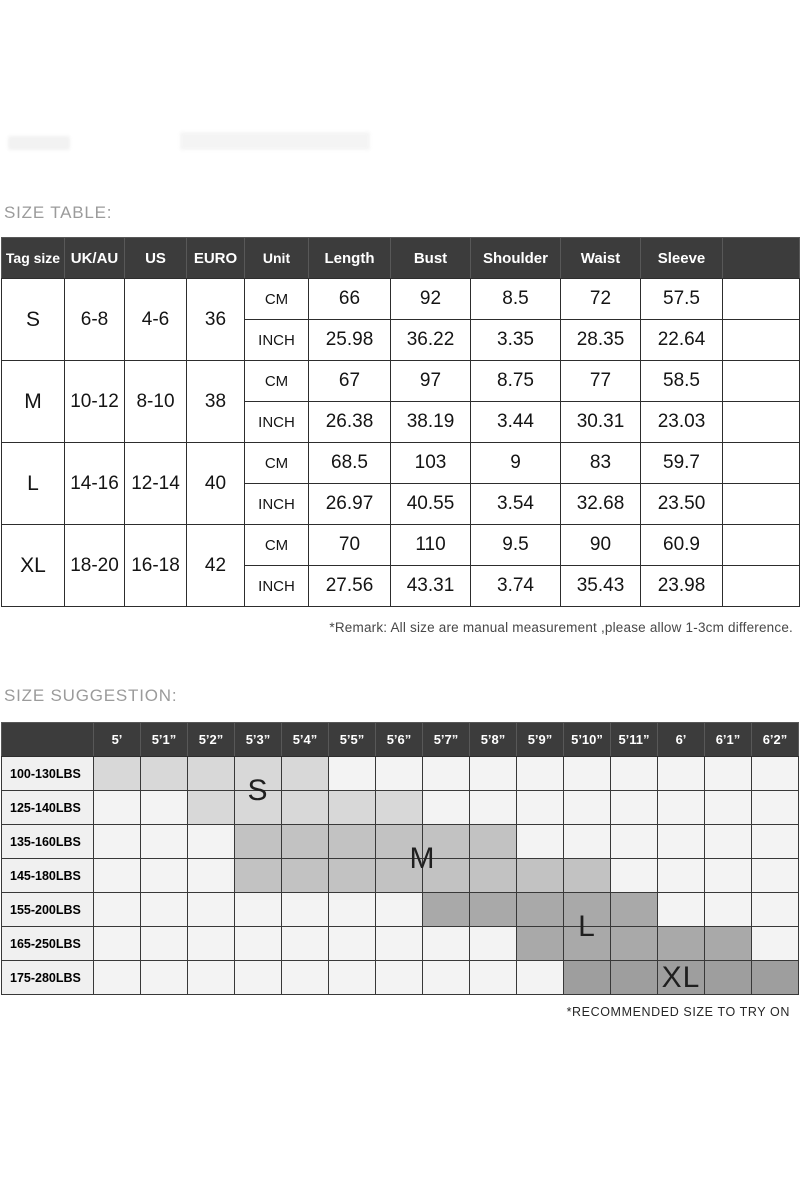  Describe the element at coordinates (515, 545) in the screenshot. I see `measurement-cell: 9.5` at that location.